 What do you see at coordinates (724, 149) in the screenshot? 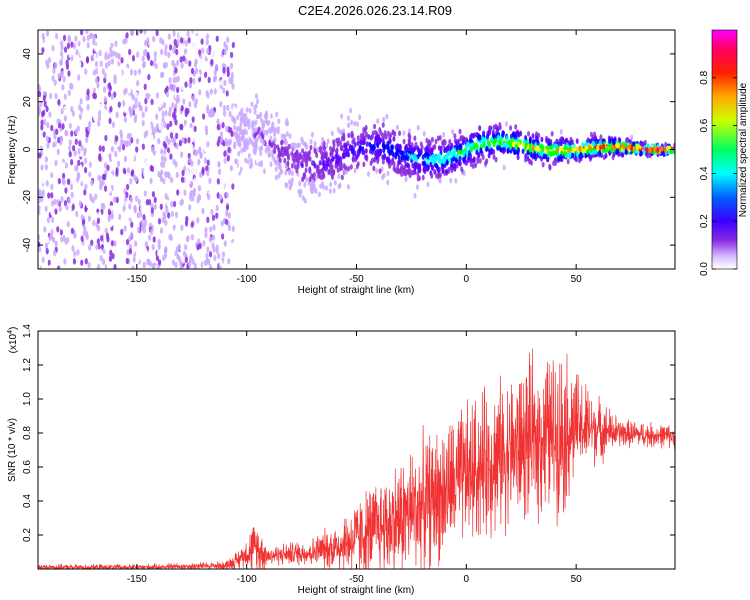
I see `colorbar-gradient` at bounding box center [724, 149].